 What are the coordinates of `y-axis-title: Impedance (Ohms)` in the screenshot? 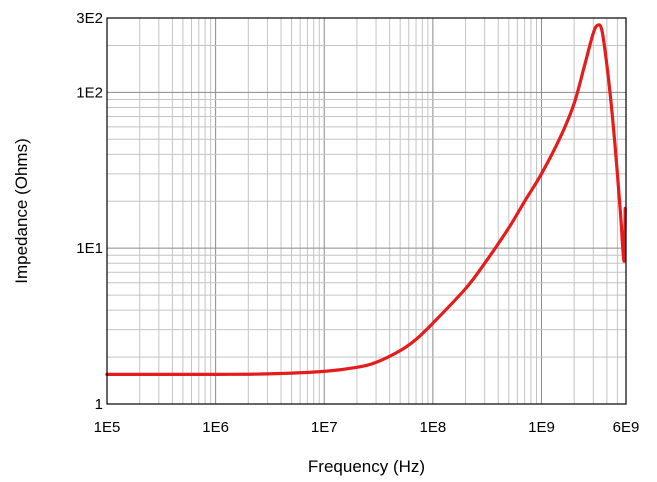 It's located at (21, 211).